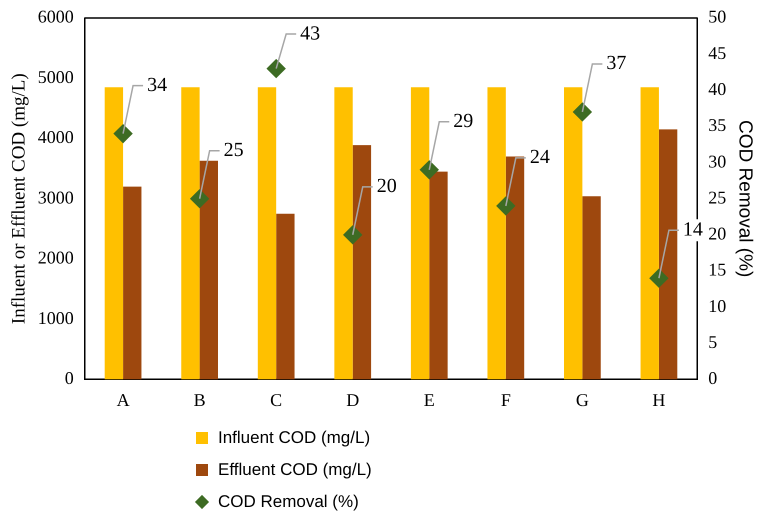 The image size is (764, 521). Describe the element at coordinates (123, 400) in the screenshot. I see `x-tick-label: A` at that location.